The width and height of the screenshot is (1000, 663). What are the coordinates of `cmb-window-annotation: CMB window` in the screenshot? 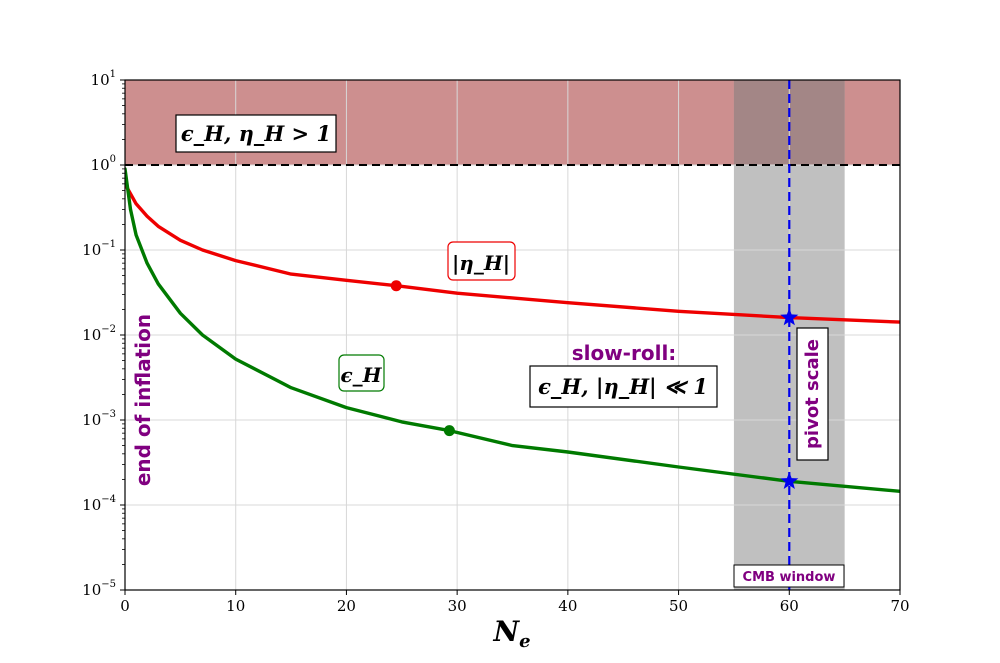 It's located at (789, 576).